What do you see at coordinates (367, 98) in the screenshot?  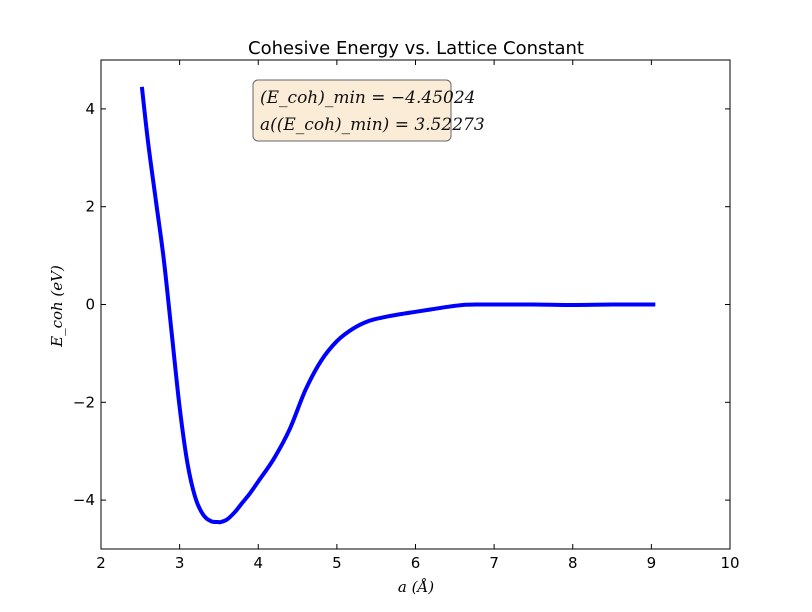 I see `annotation-line-min-energy: (E_coh)_min = −4.45024` at bounding box center [367, 98].